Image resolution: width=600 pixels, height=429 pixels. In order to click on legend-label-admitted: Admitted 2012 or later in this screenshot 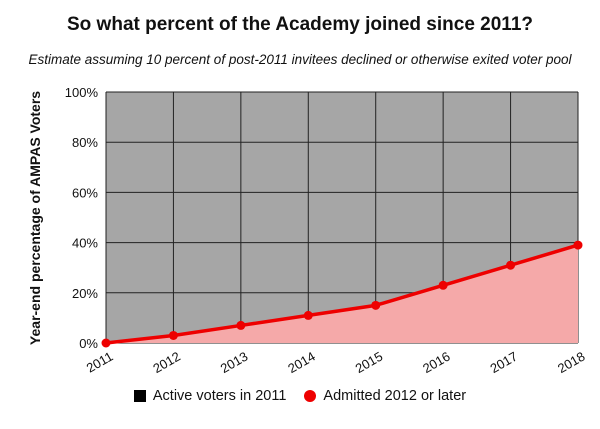, I will do `click(395, 396)`.